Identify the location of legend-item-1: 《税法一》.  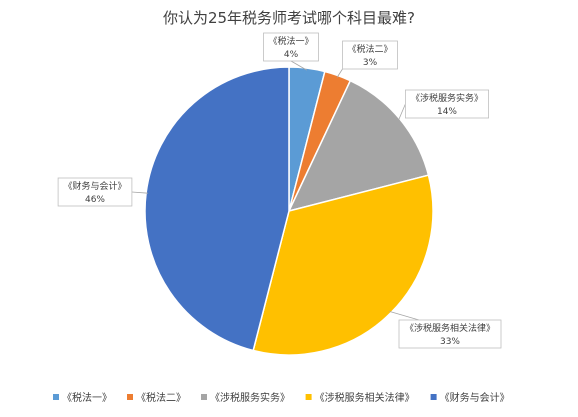
(82, 397).